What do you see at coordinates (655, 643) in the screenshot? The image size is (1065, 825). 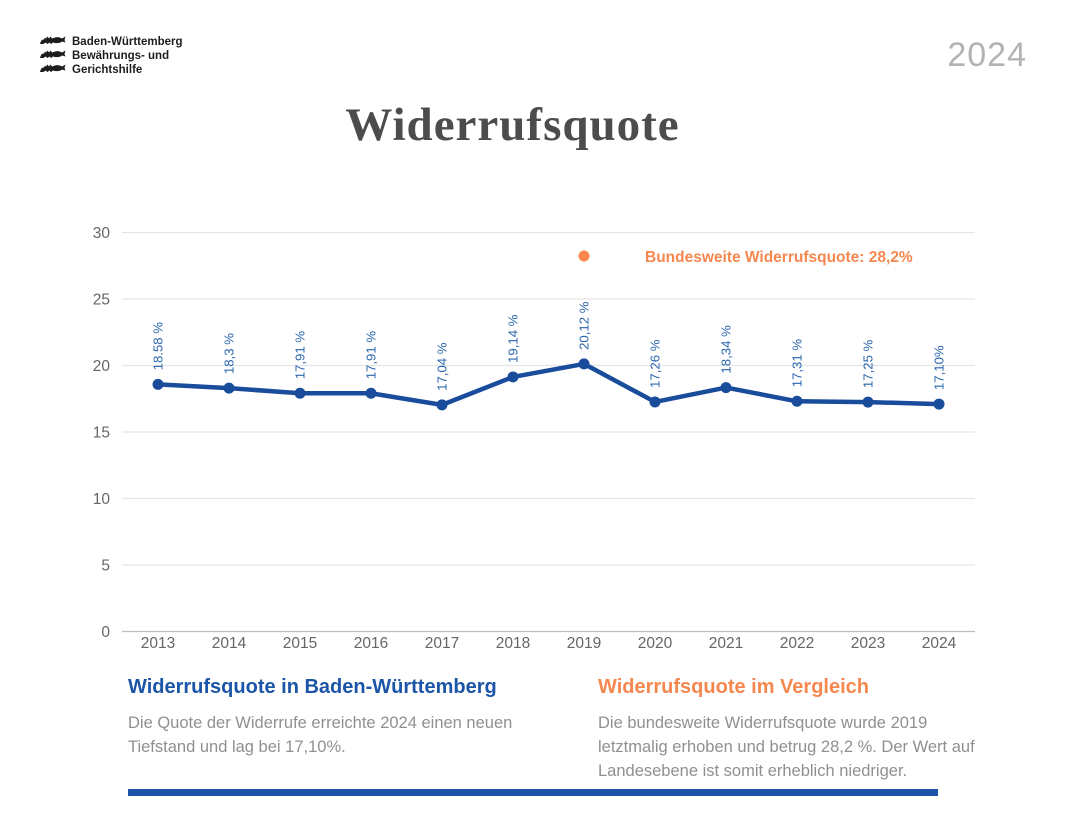 I see `x-tick-label: 2020` at bounding box center [655, 643].